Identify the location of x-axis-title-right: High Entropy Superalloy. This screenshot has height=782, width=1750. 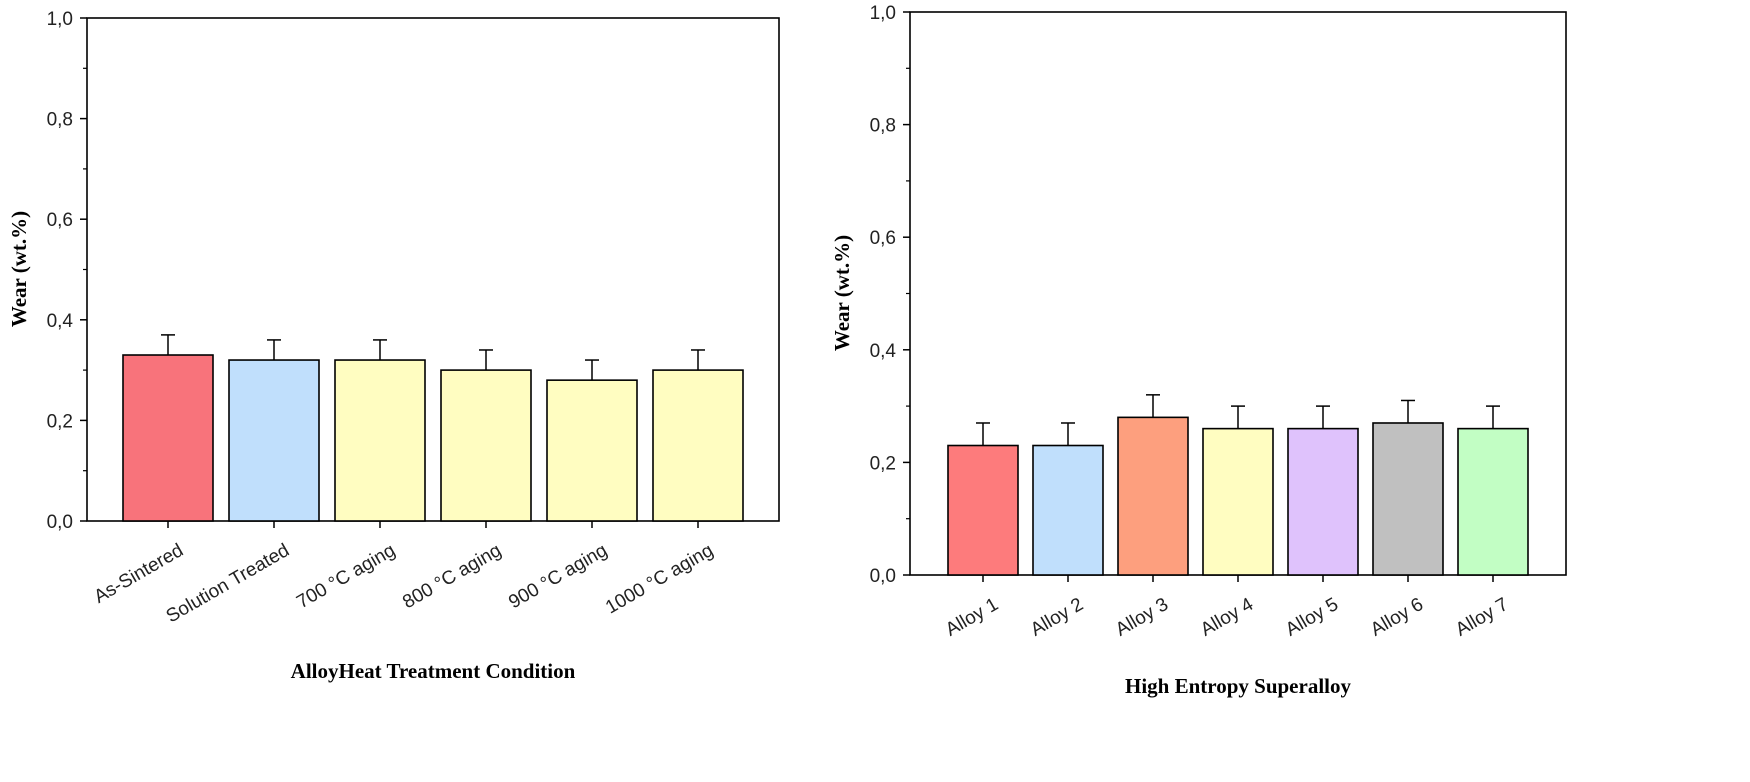
(1238, 686).